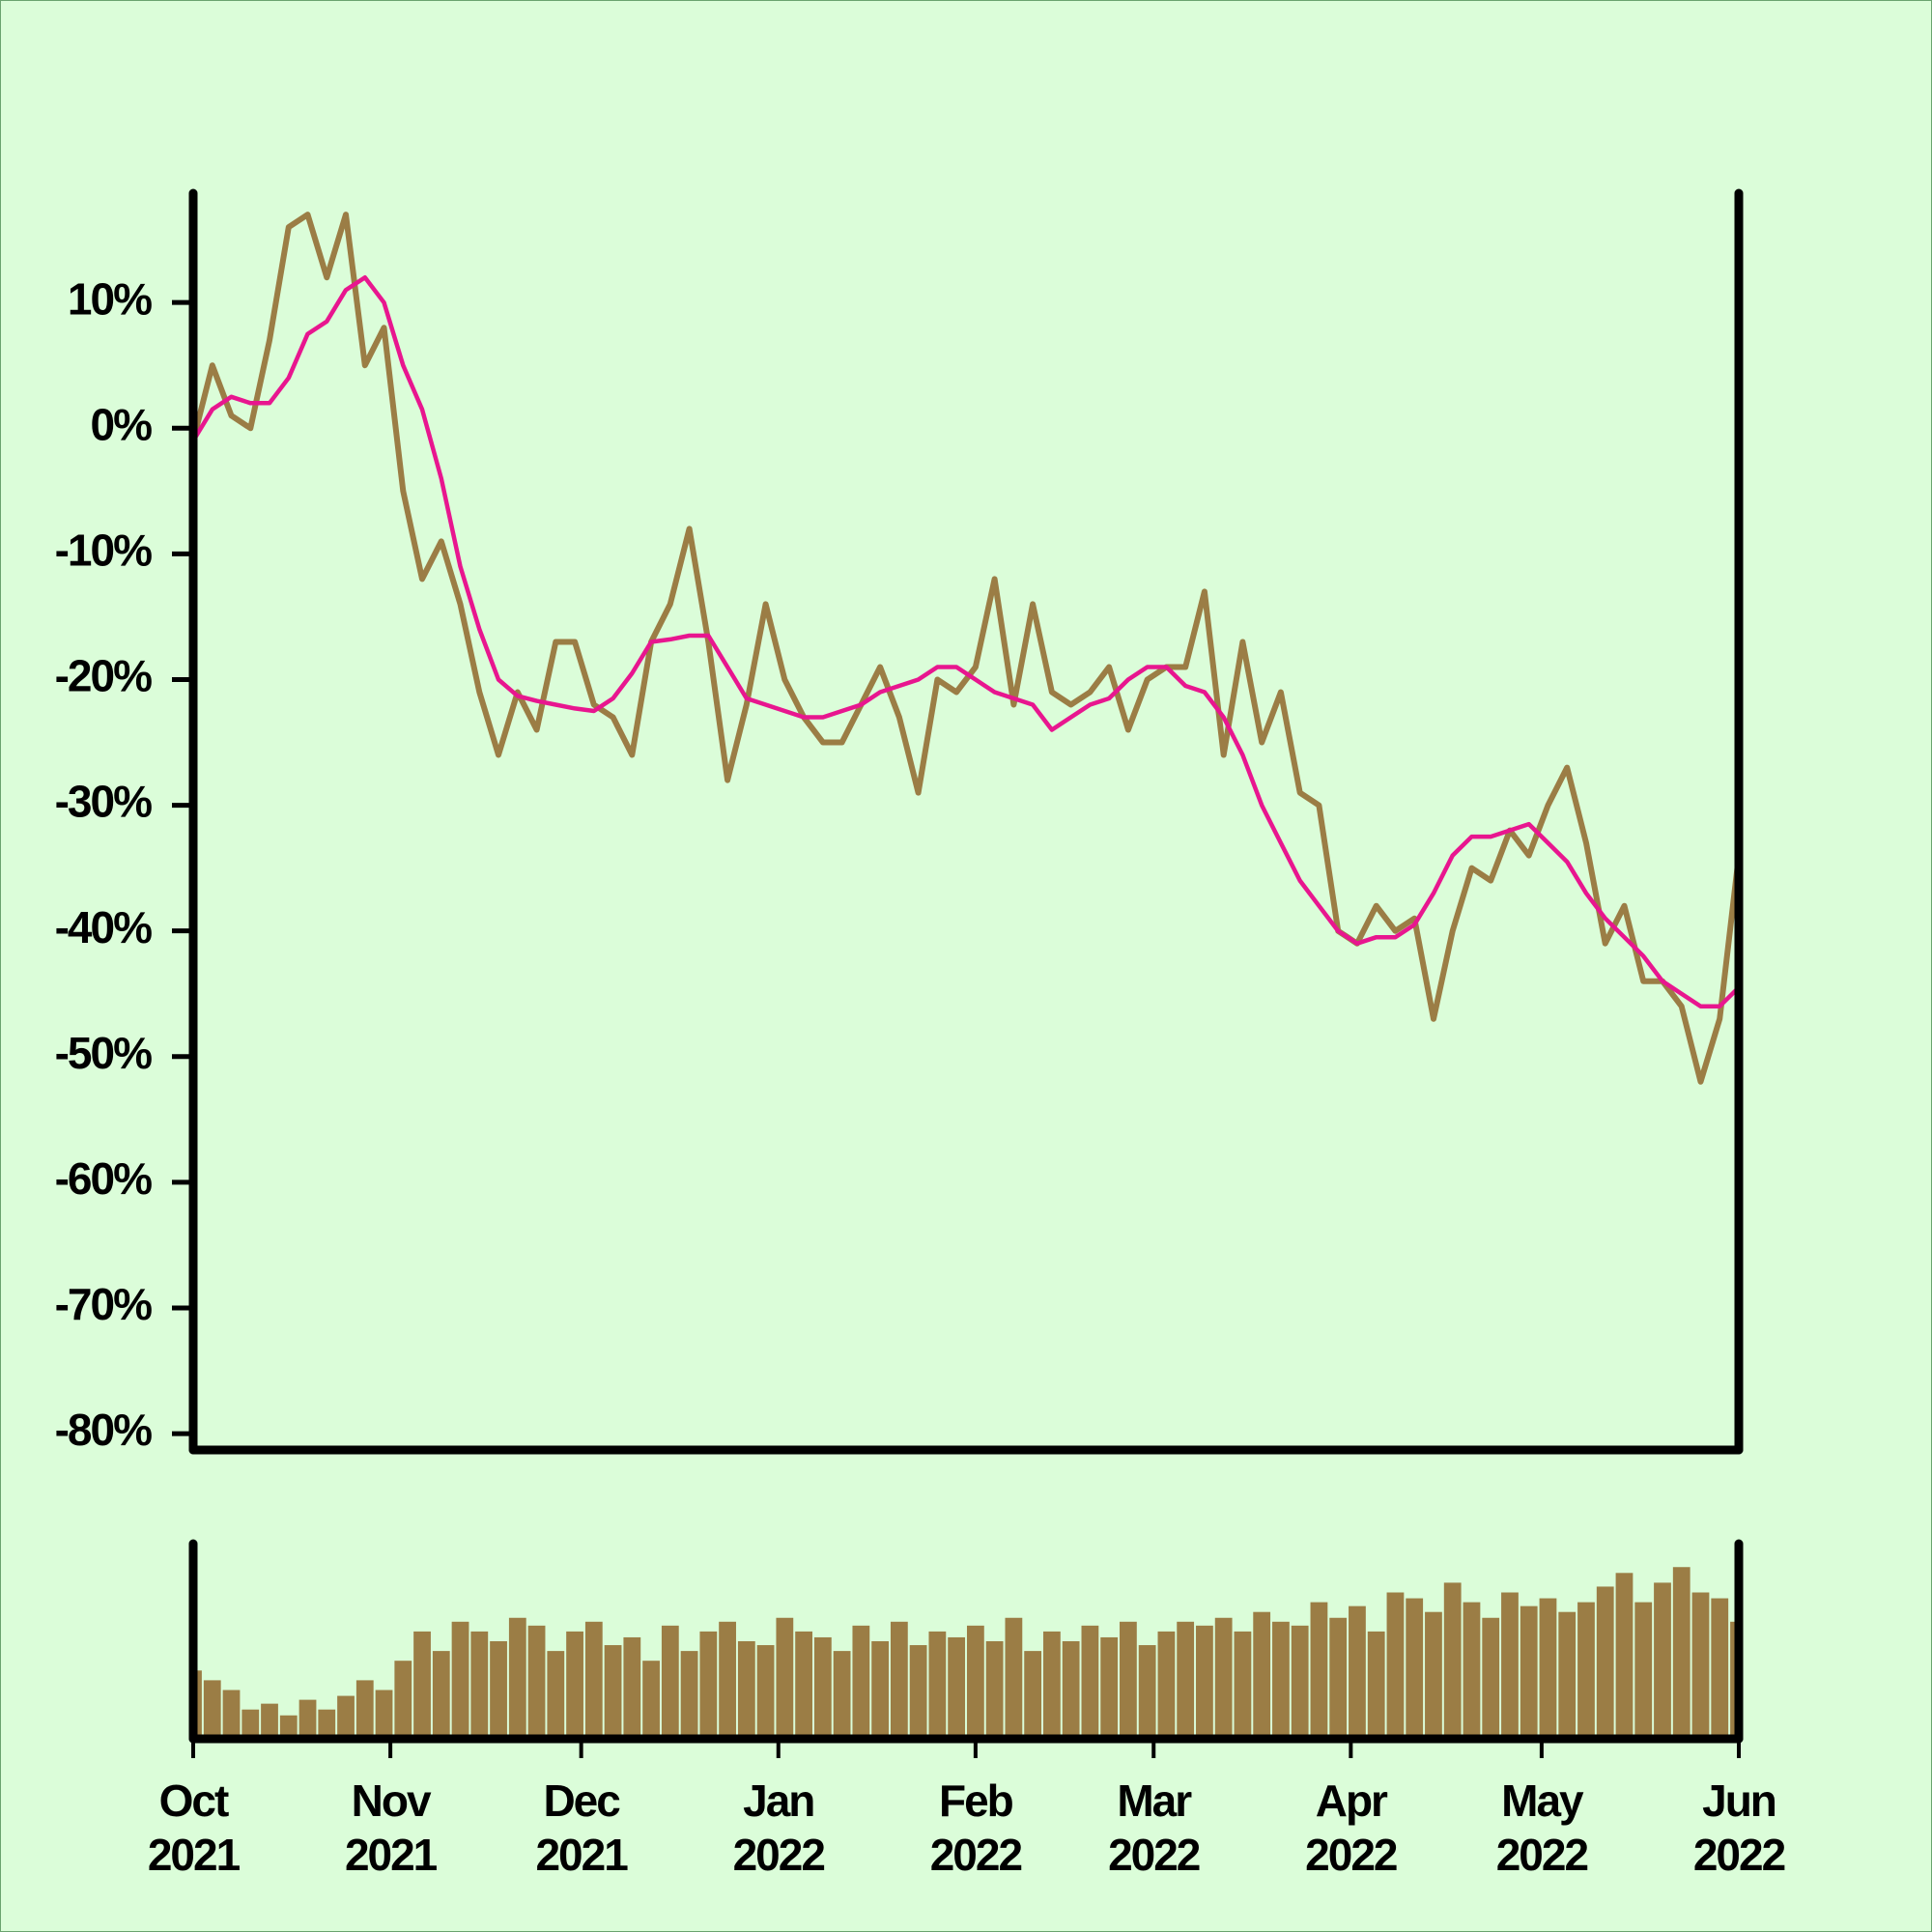 This screenshot has width=1932, height=1932. What do you see at coordinates (778, 1801) in the screenshot?
I see `x-tick-label: Jan` at bounding box center [778, 1801].